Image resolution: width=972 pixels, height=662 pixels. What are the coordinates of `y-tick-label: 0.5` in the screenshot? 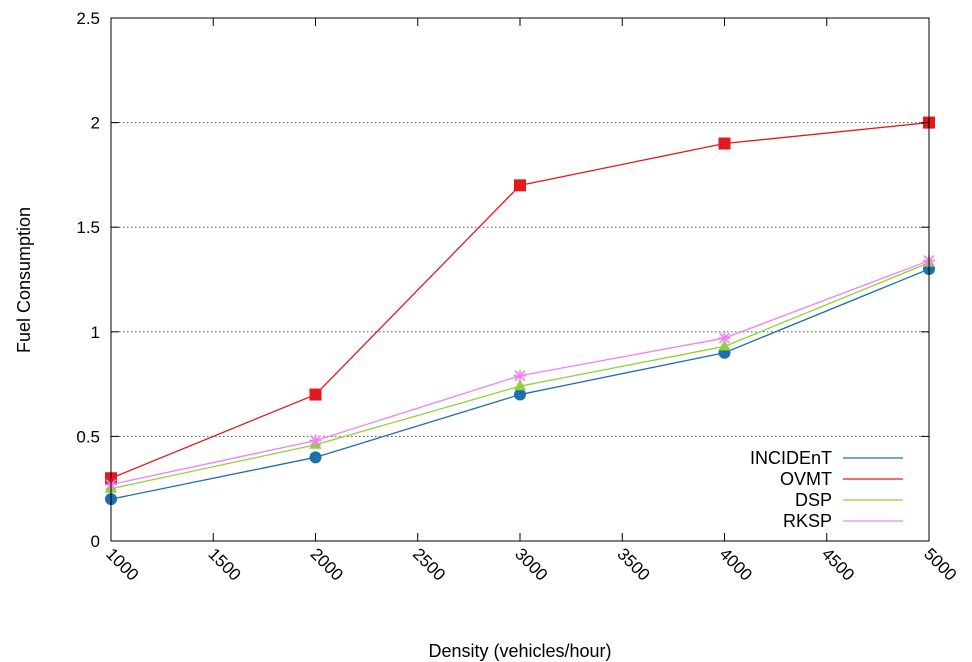 It's located at (88, 436).